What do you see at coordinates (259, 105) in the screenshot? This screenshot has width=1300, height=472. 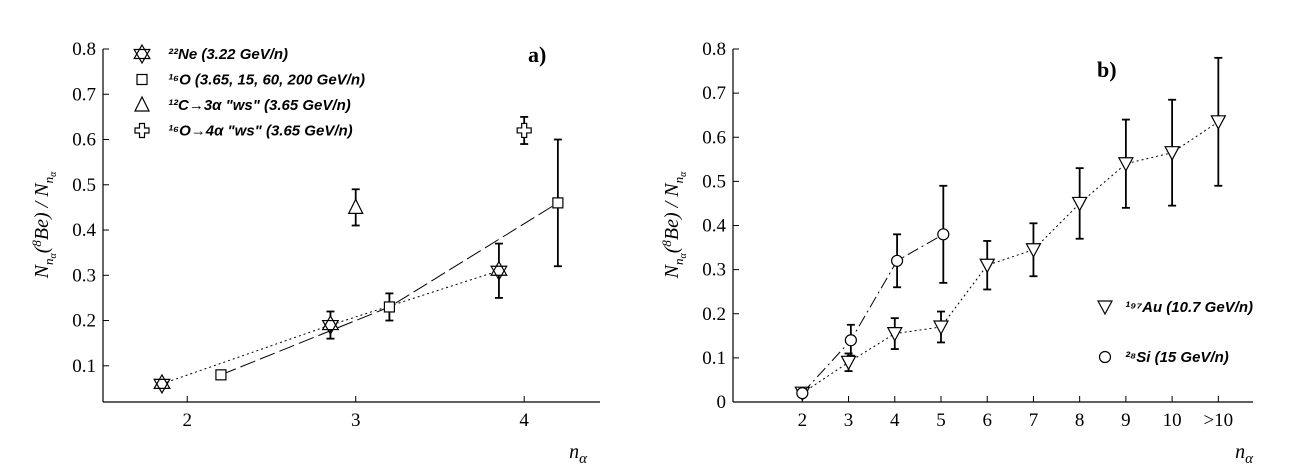 I see `legend-entry: ¹²C→3α "ws" (3.65 GeV/n)` at bounding box center [259, 105].